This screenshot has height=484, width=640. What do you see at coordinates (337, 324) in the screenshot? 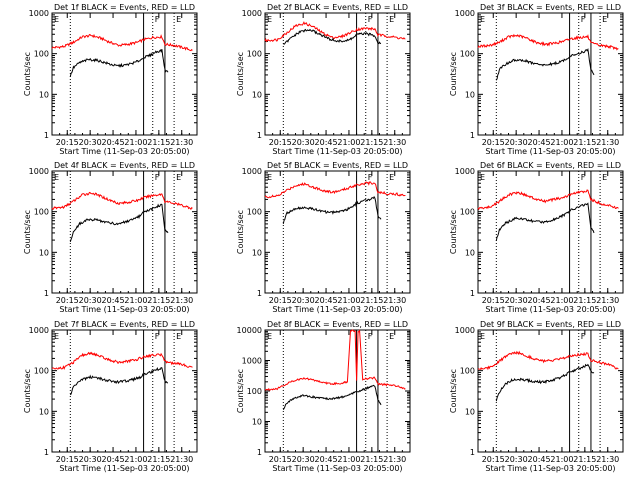
I see `chart-title: Det 8f BLACK = Events, RED = LLD` at bounding box center [337, 324].